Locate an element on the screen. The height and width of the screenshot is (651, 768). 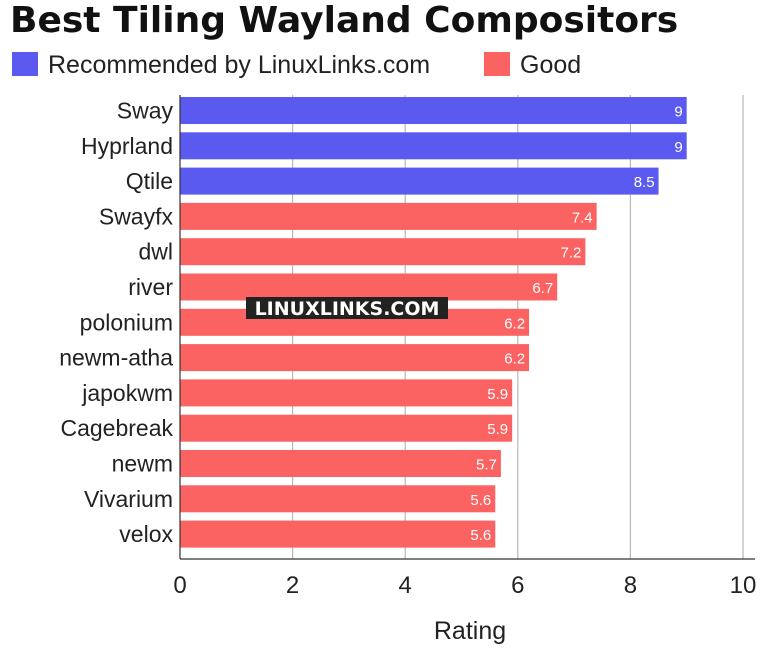
category-label: newm is located at coordinates (142, 464).